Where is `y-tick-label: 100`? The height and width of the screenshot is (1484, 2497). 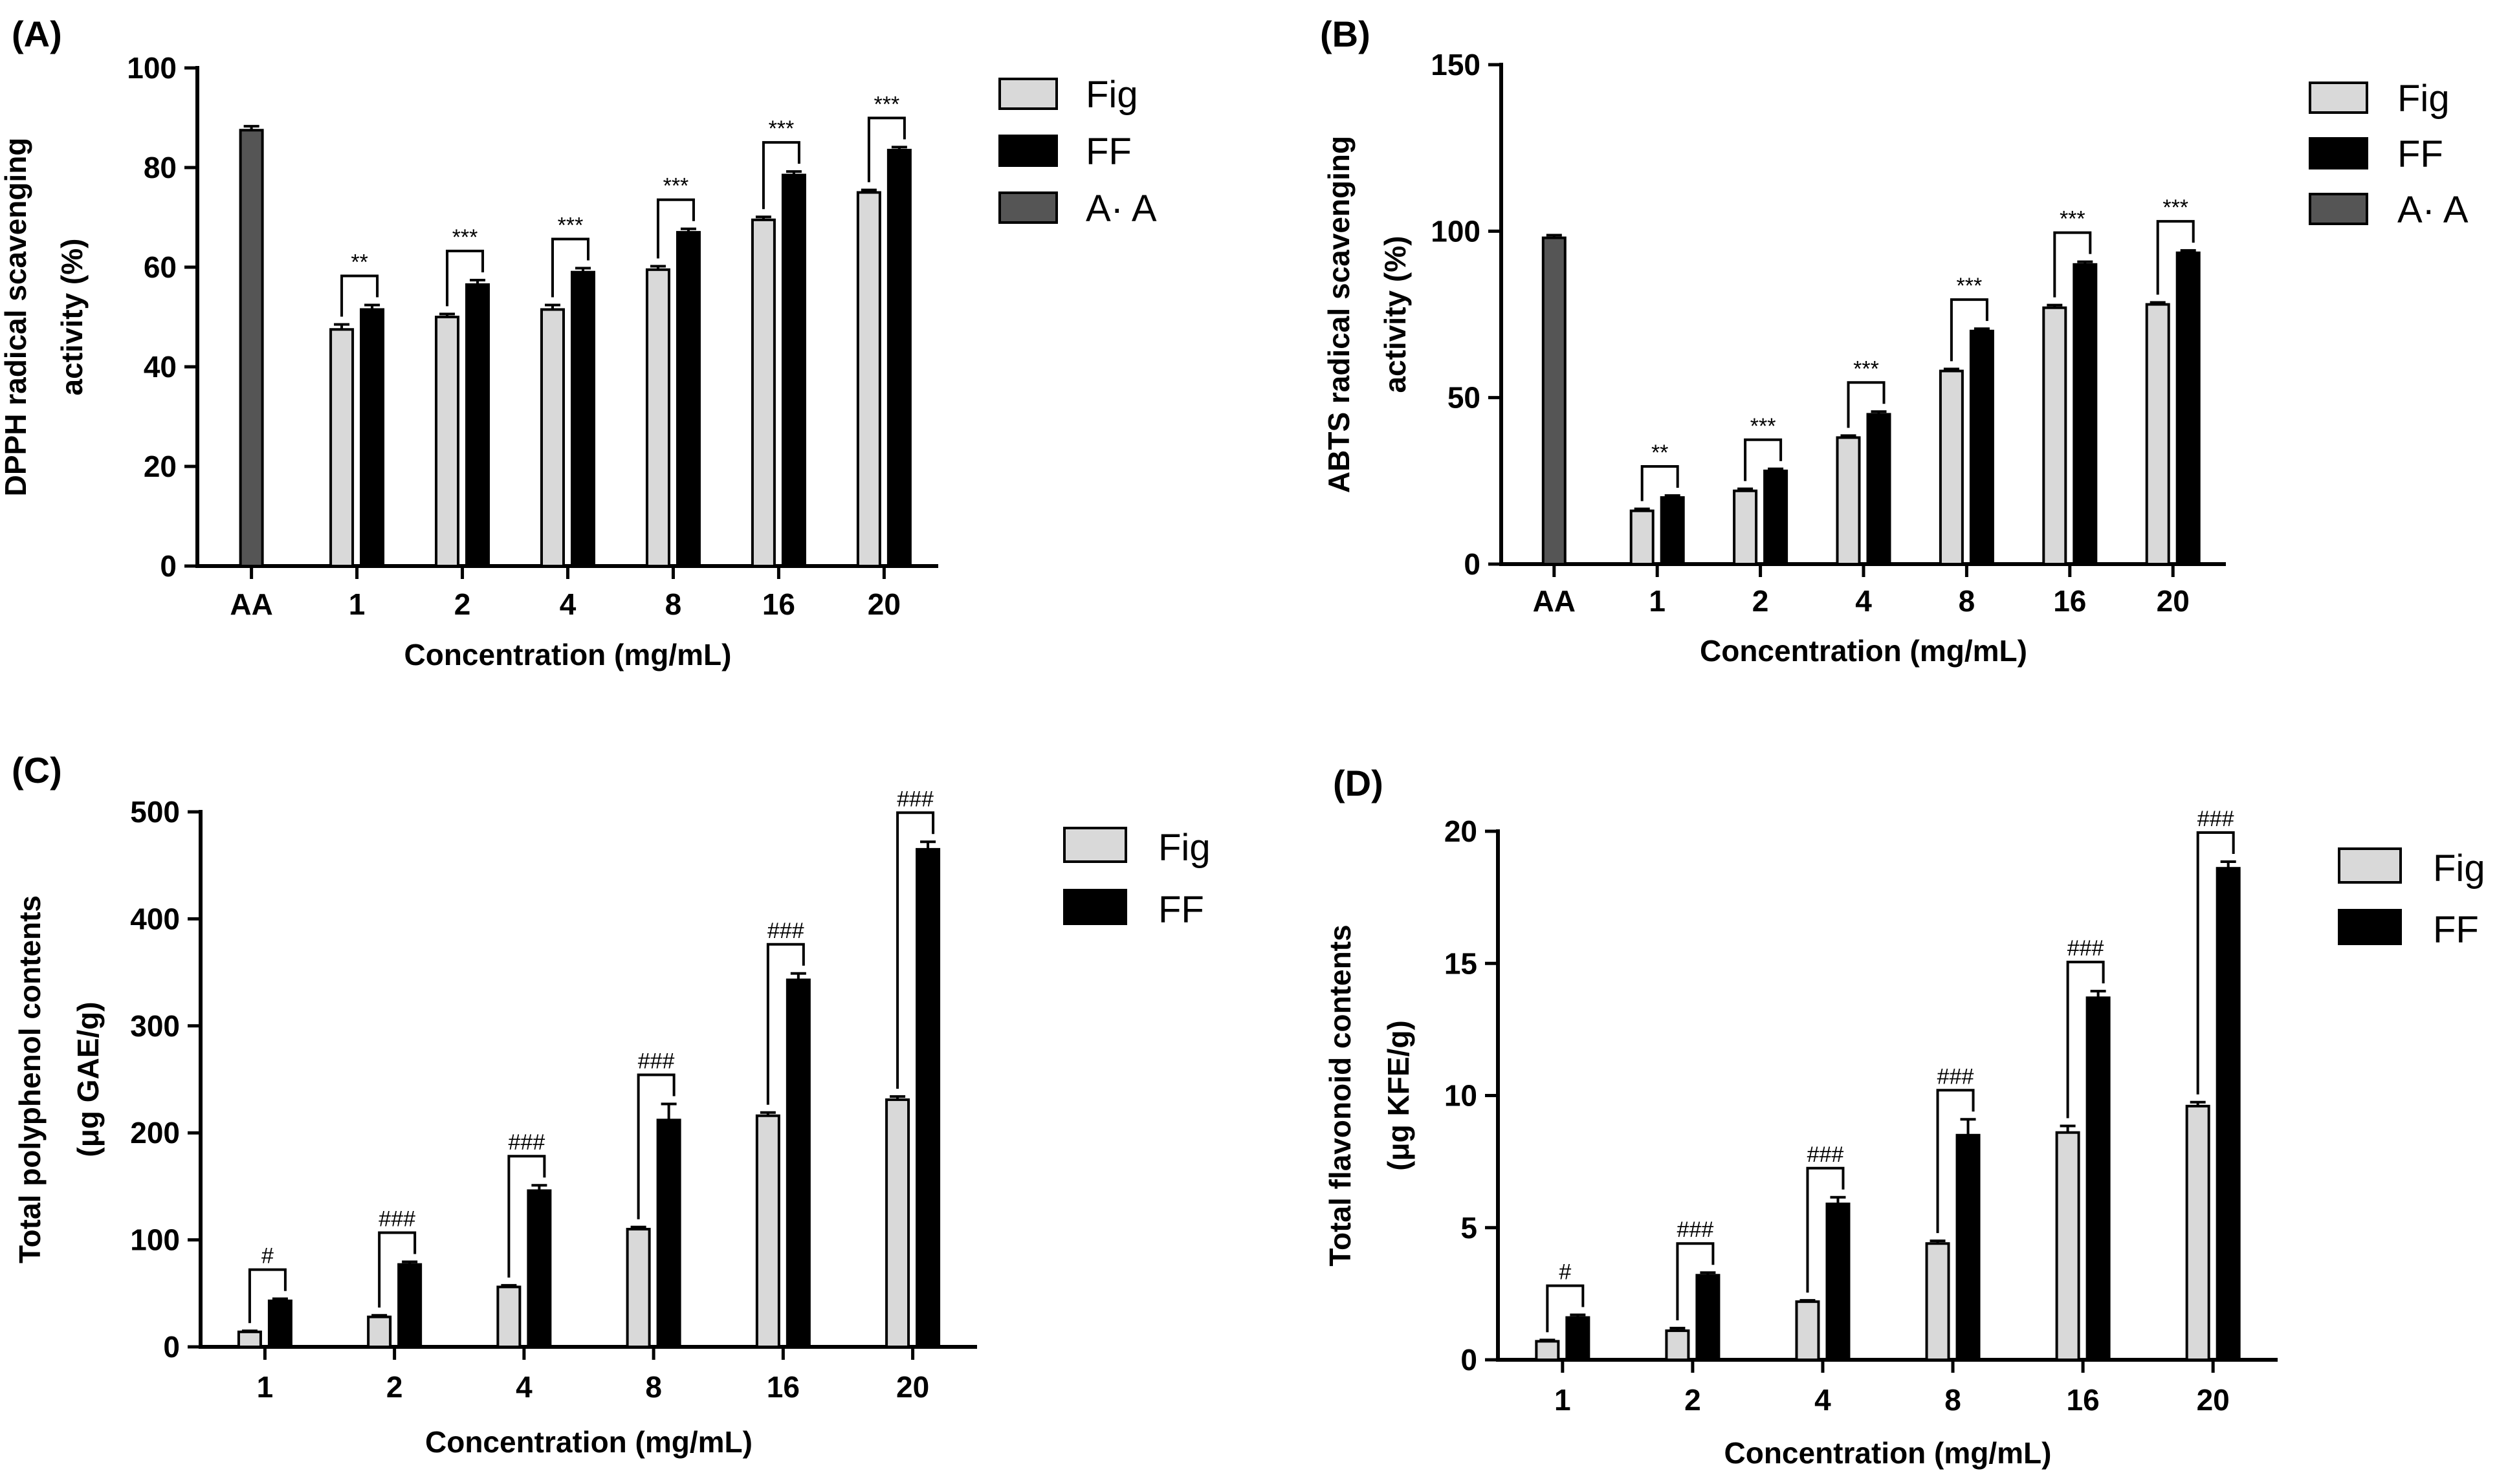 y-tick-label: 100 is located at coordinates (155, 1240).